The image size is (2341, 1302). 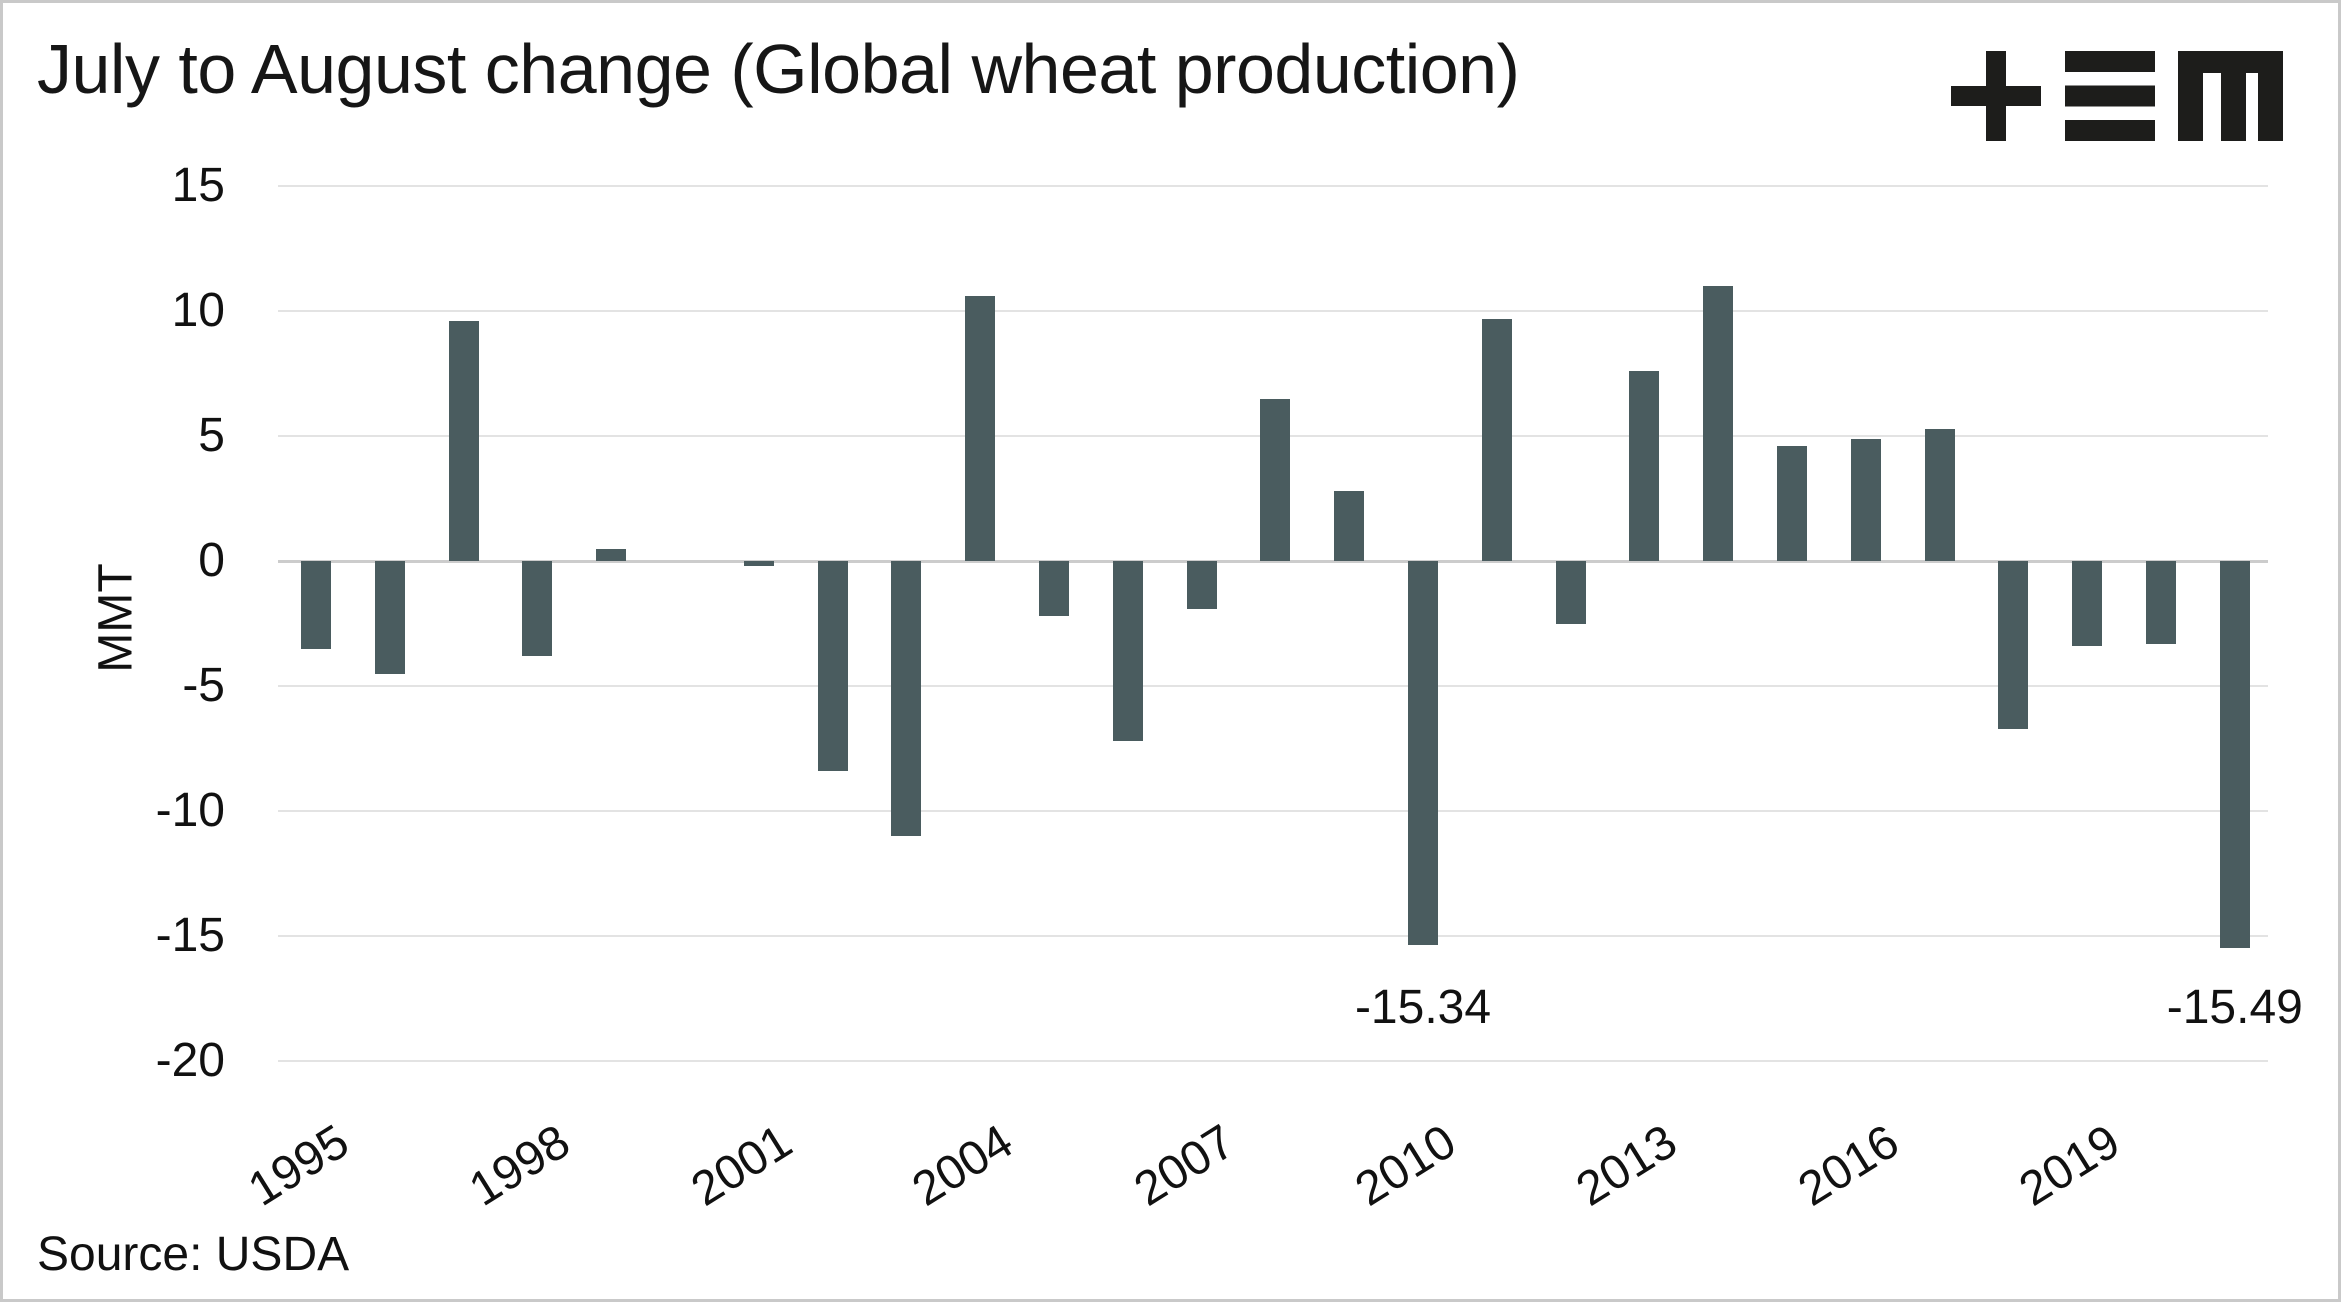 I want to click on logo-m-glyph, so click(x=2230, y=96).